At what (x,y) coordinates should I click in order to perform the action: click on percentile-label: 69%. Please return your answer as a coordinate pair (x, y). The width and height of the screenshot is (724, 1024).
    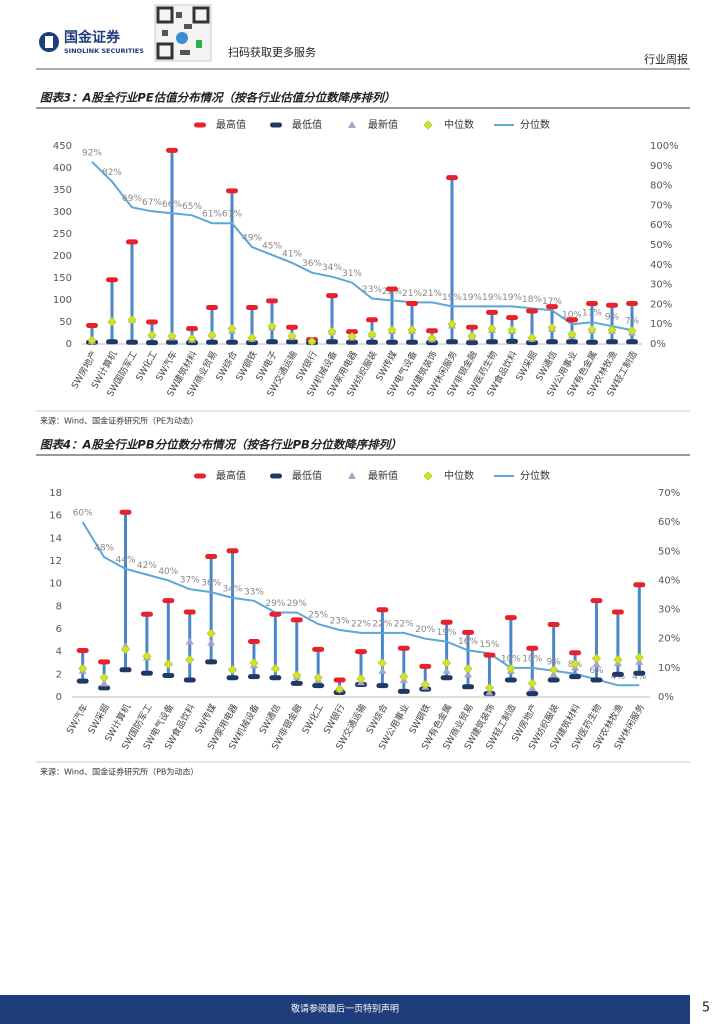
    Looking at the image, I should click on (132, 199).